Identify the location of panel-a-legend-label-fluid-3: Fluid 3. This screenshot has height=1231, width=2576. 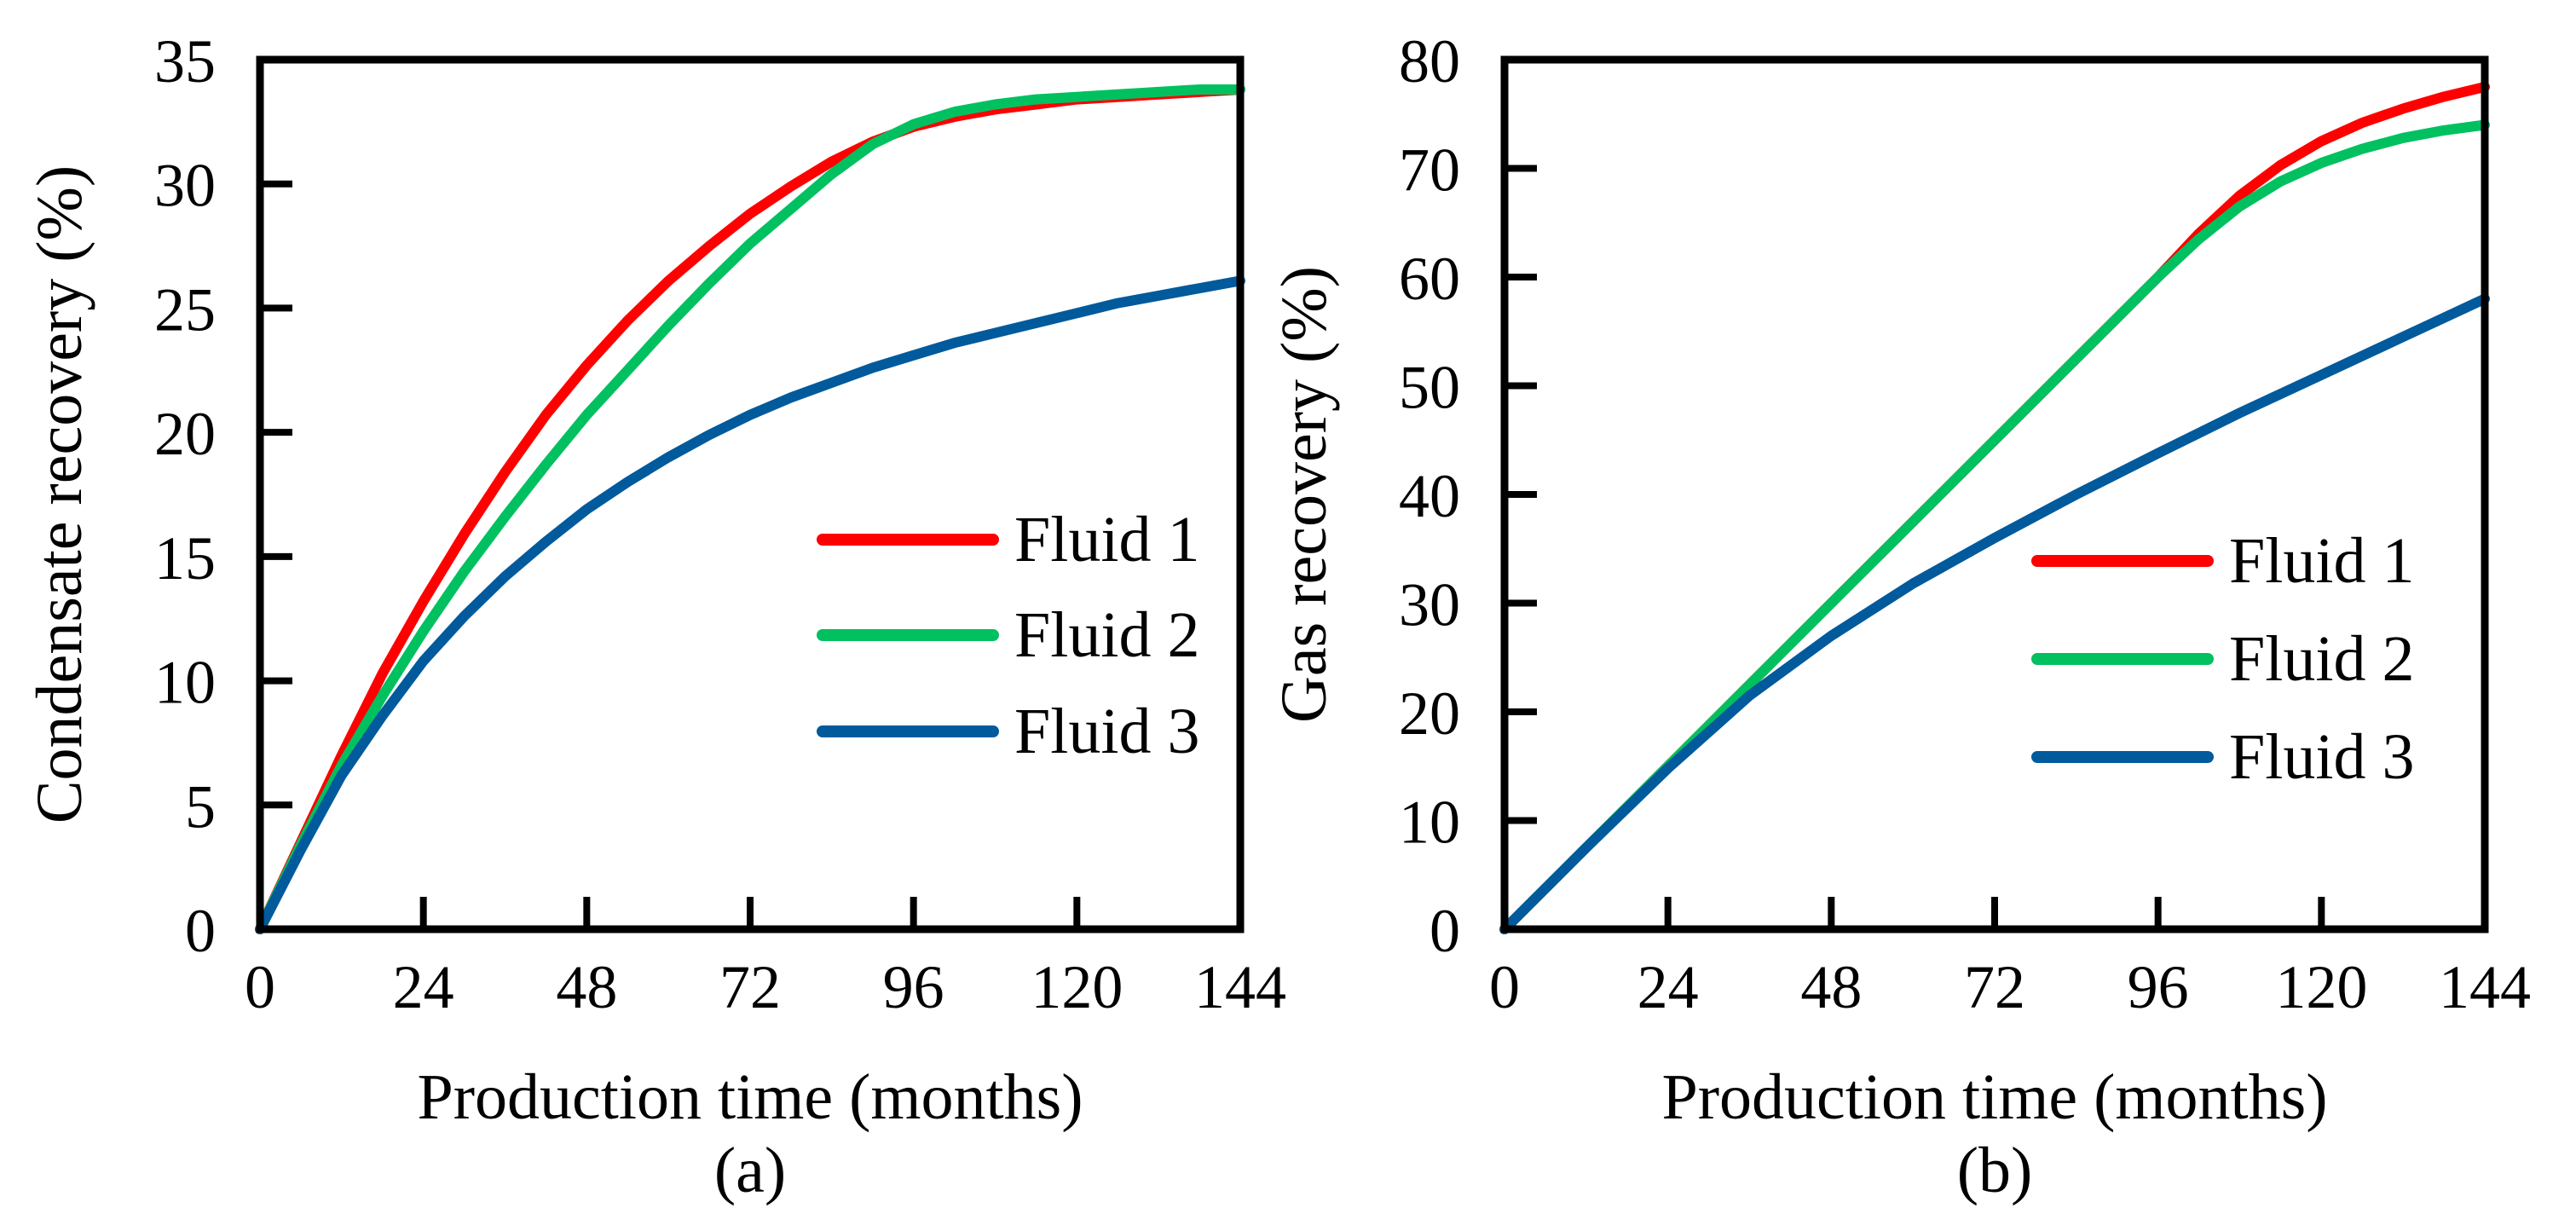
(1107, 731).